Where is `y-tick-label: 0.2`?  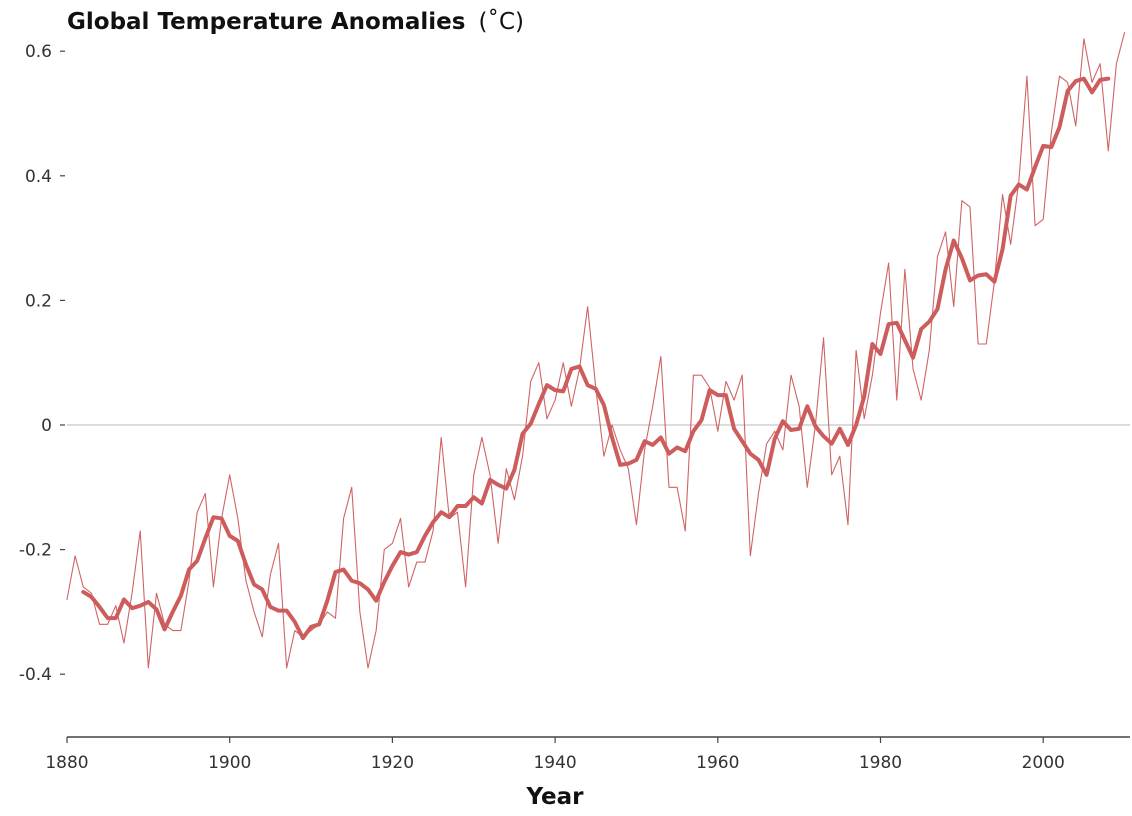 y-tick-label: 0.2 is located at coordinates (38, 301).